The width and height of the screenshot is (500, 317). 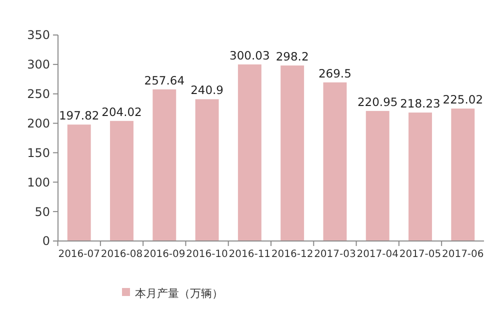 I want to click on data-label: 204.02, so click(x=122, y=111).